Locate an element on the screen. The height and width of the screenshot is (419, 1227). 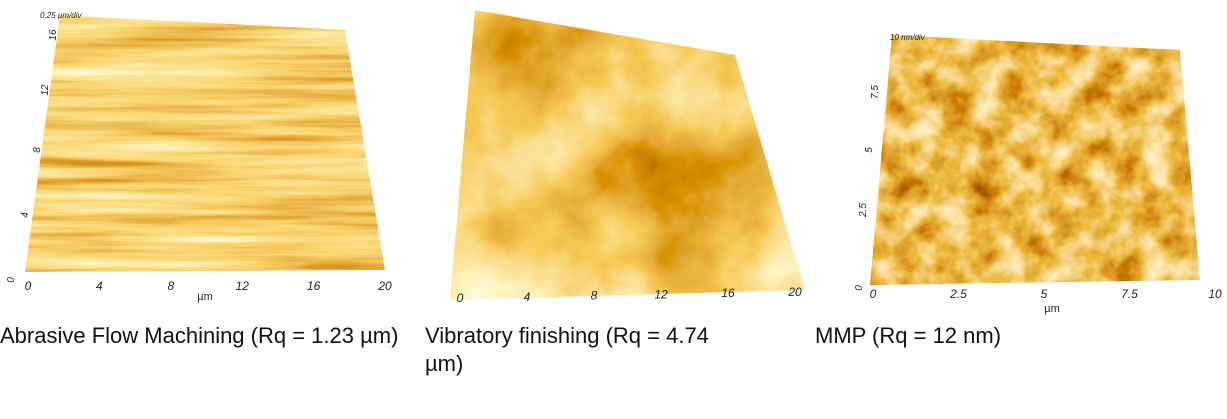
y-tick-label: 5 is located at coordinates (869, 150).